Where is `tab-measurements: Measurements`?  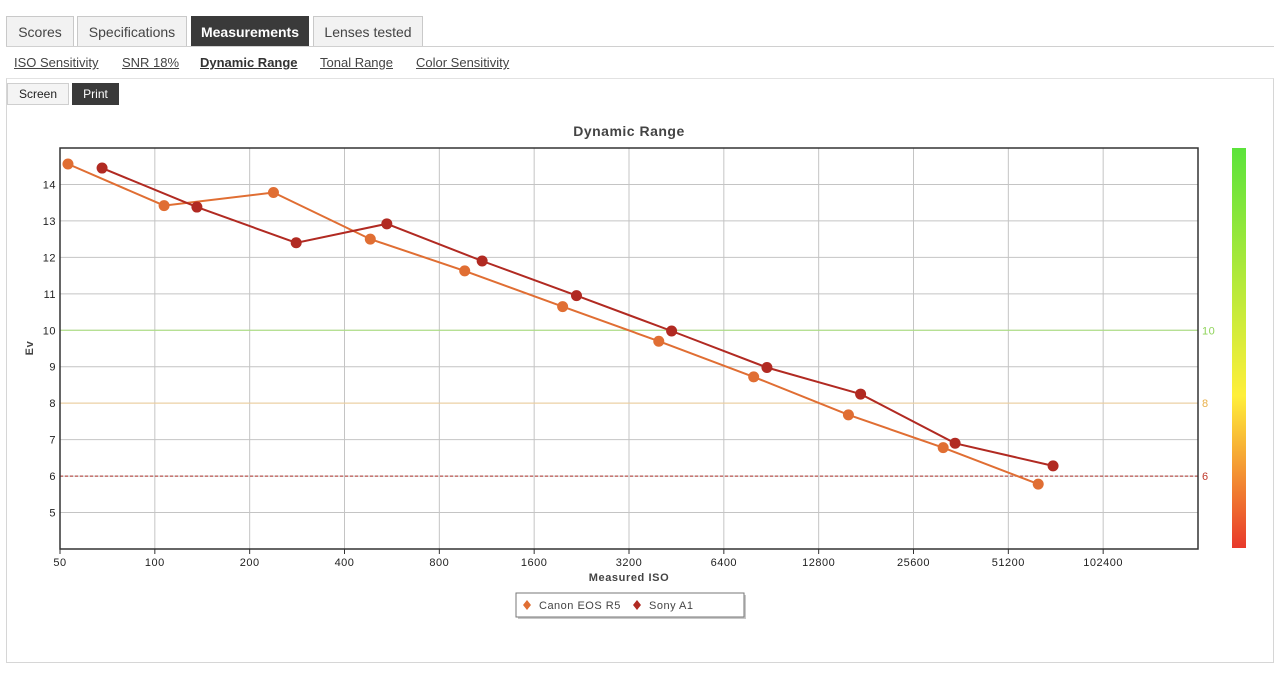
tab-measurements: Measurements is located at coordinates (250, 31).